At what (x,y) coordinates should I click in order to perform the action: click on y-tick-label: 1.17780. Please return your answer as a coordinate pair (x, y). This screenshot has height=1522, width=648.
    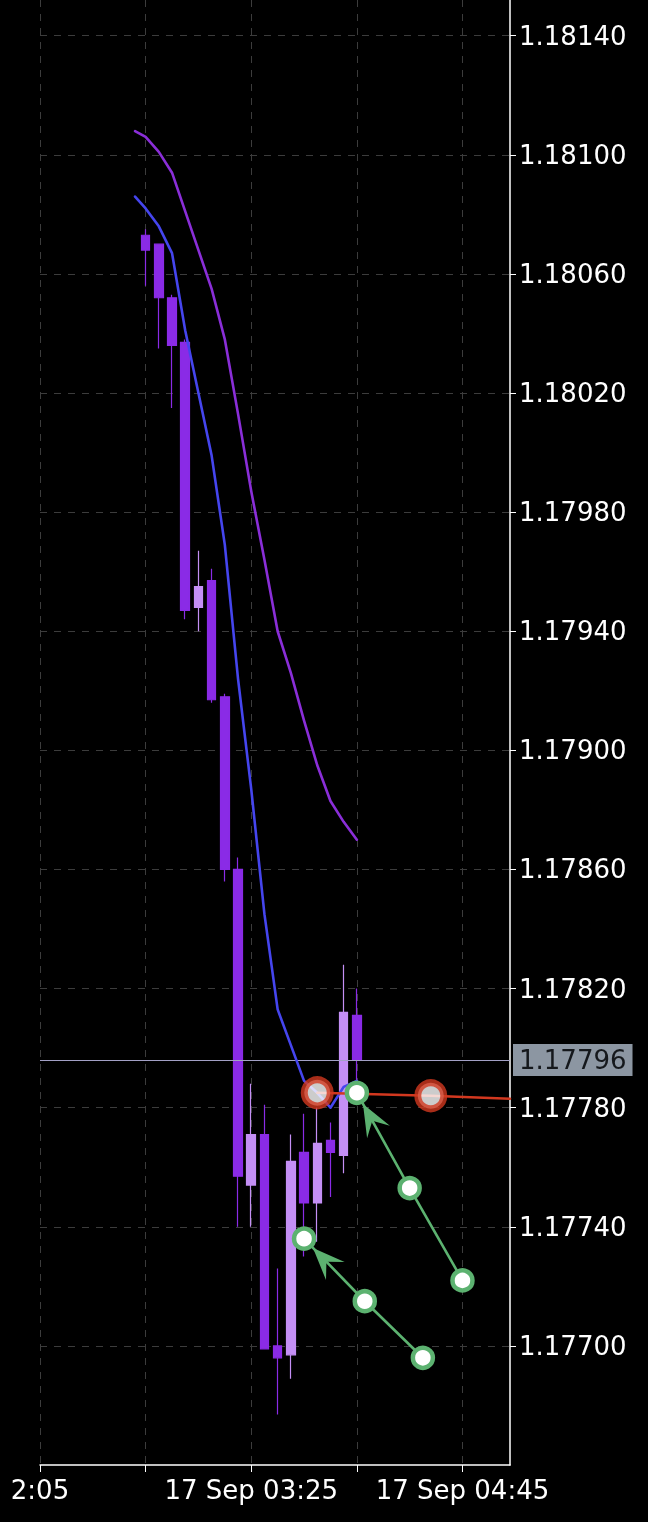
    Looking at the image, I should click on (573, 1107).